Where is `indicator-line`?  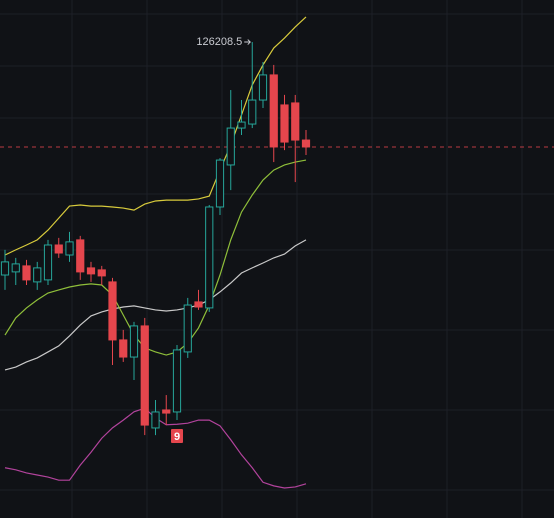
indicator-line is located at coordinates (155, 305).